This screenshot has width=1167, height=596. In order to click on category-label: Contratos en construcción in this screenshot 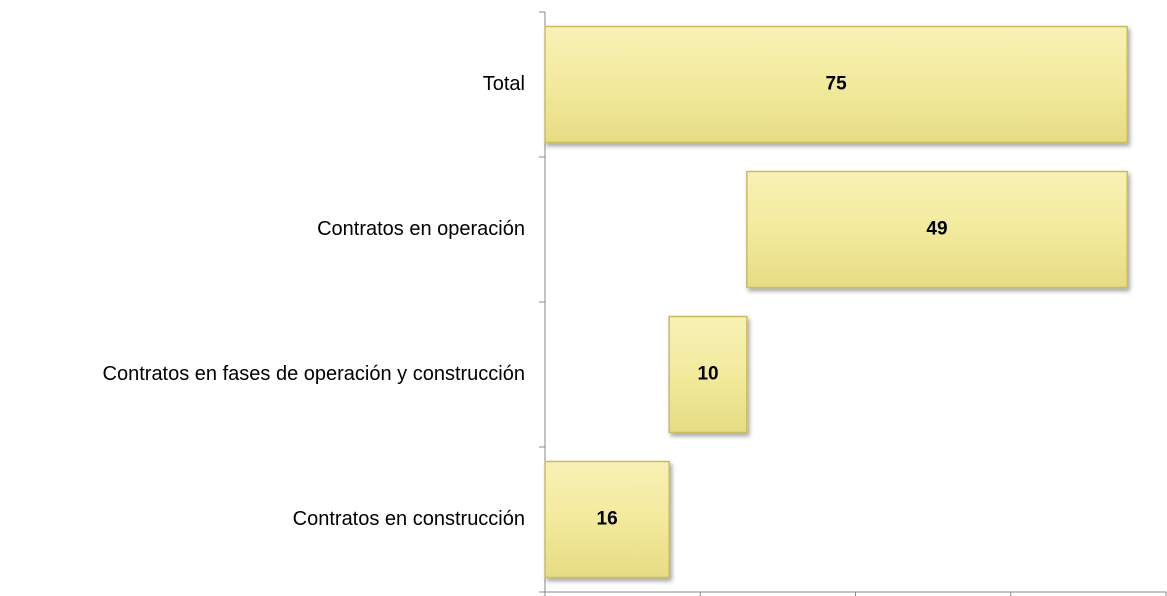, I will do `click(409, 519)`.